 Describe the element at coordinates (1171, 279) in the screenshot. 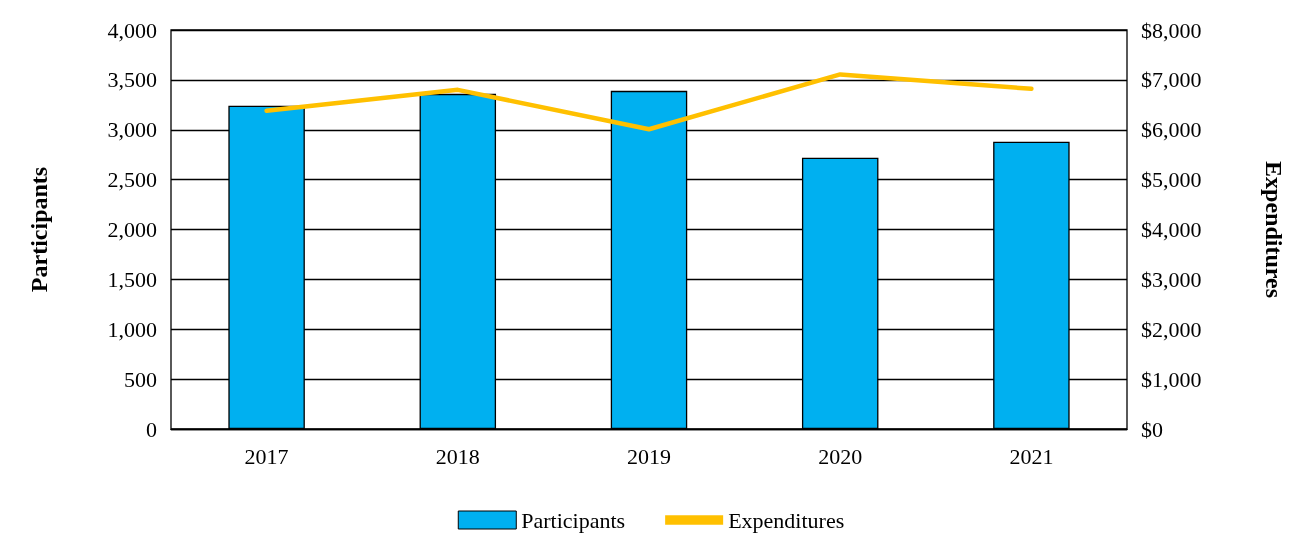

I see `y2-tick-label: $3,000` at that location.